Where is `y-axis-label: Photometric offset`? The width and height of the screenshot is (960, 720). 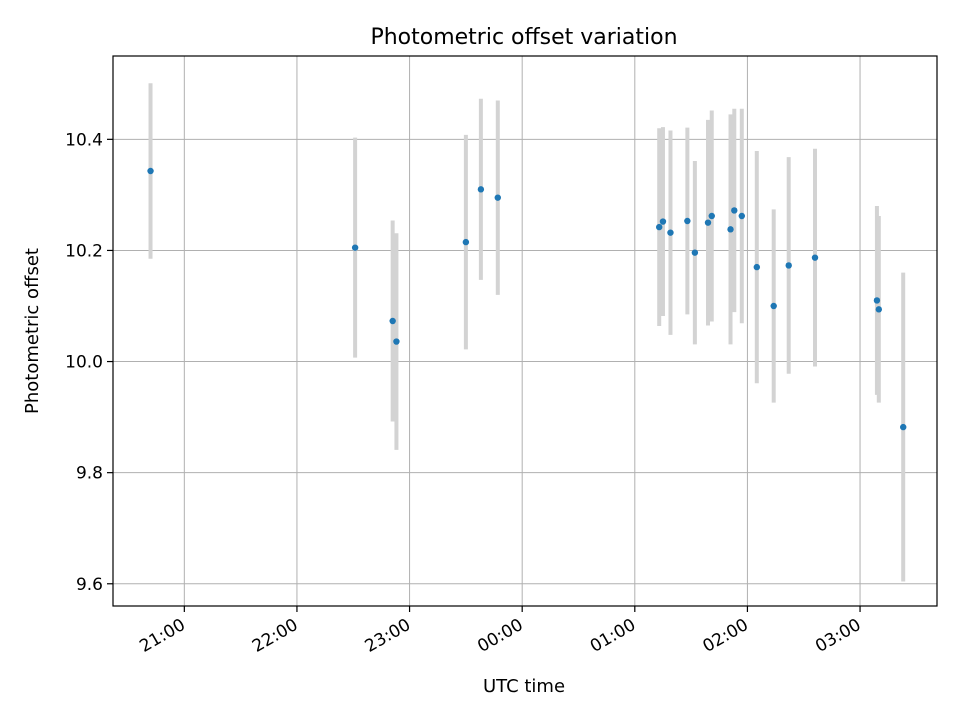
y-axis-label: Photometric offset is located at coordinates (32, 331).